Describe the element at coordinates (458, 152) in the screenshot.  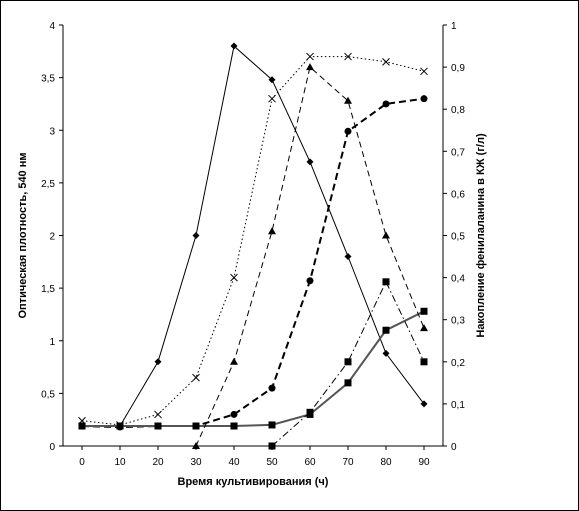
I see `y-right-tick-label: 0,7` at that location.